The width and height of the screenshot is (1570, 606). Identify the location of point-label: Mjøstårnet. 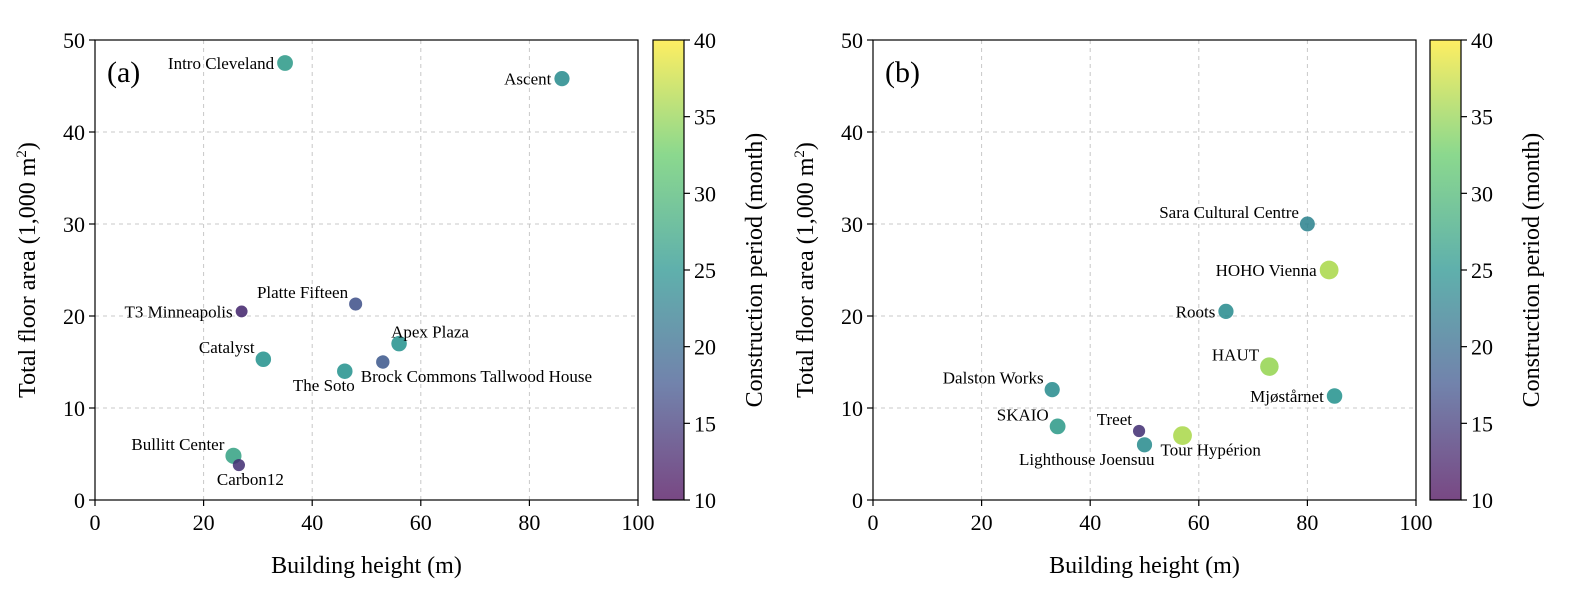
(1287, 396).